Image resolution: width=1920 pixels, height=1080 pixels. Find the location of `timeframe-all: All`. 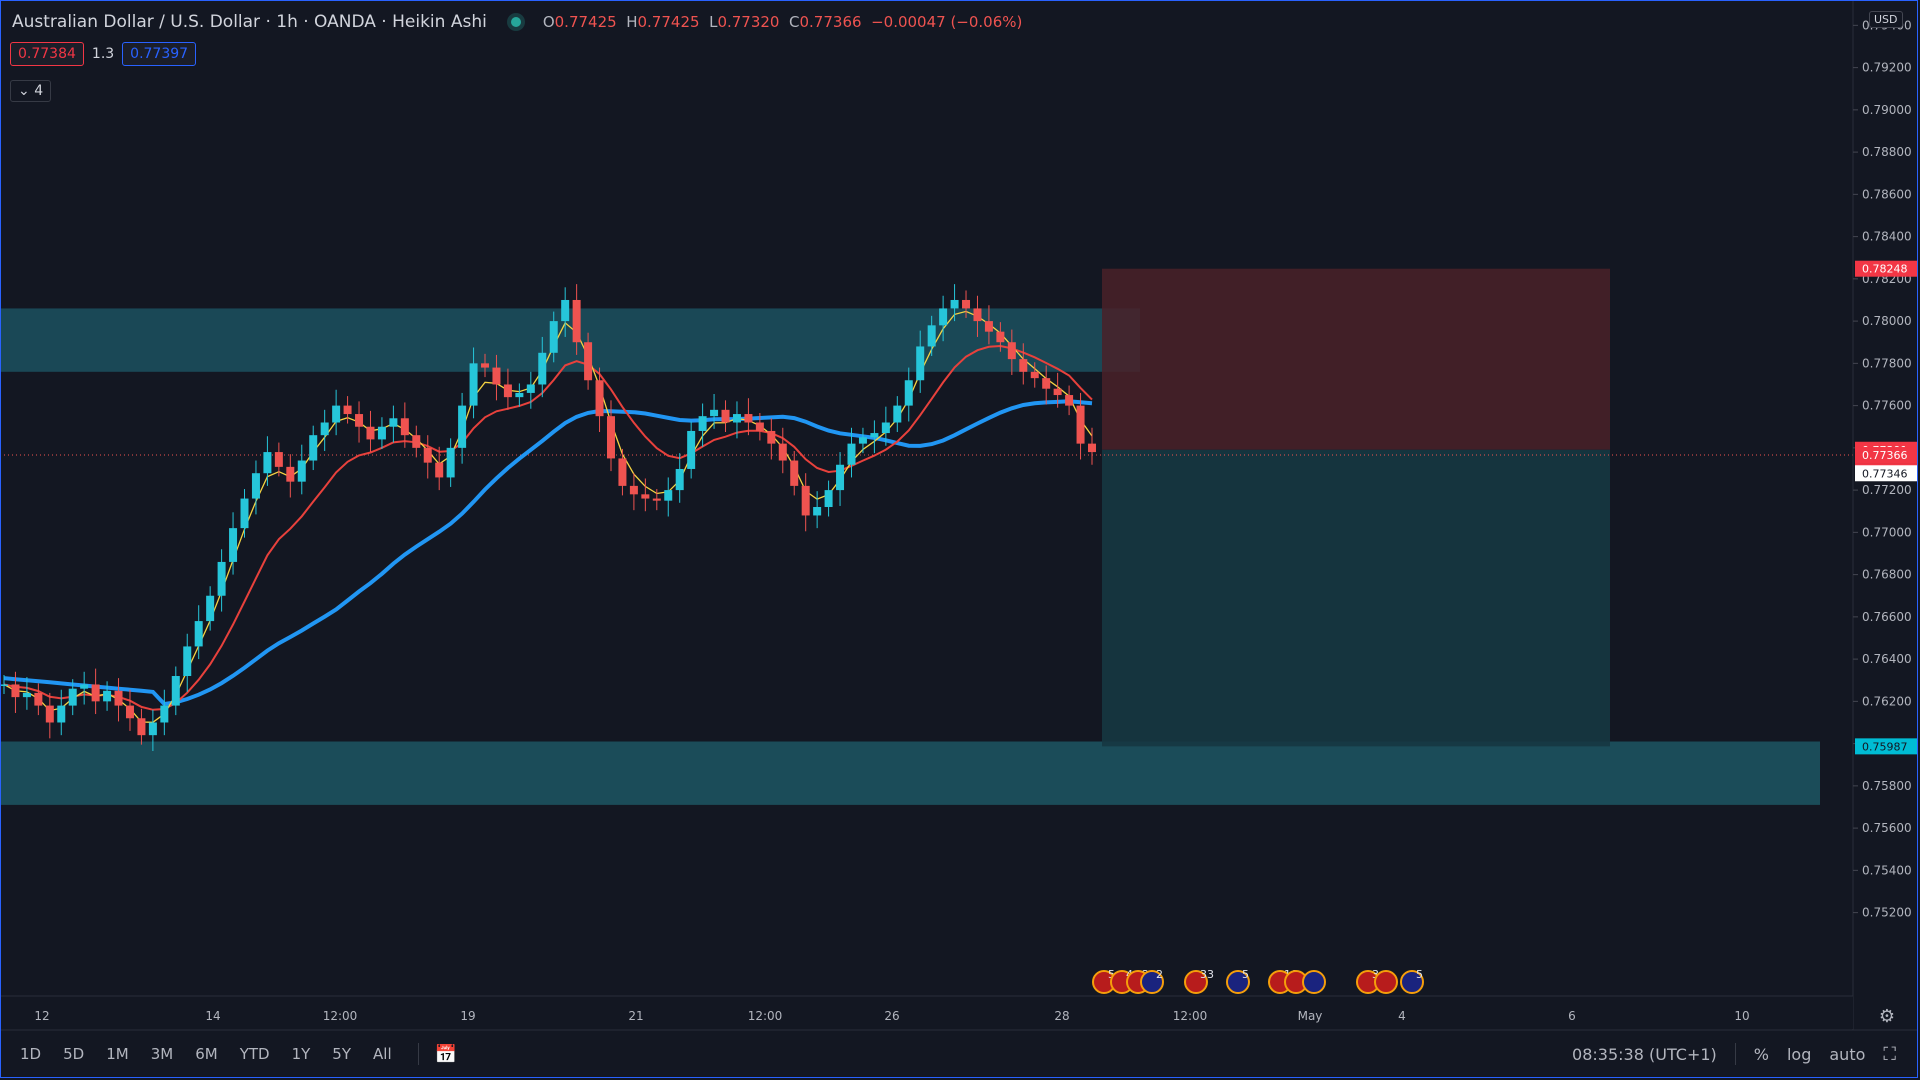

timeframe-all: All is located at coordinates (382, 1054).